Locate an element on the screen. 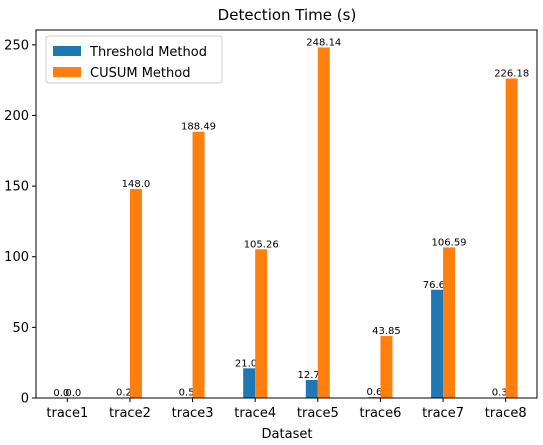 This screenshot has width=543, height=445. data-label-cusum-trace4: 105.26 is located at coordinates (261, 244).